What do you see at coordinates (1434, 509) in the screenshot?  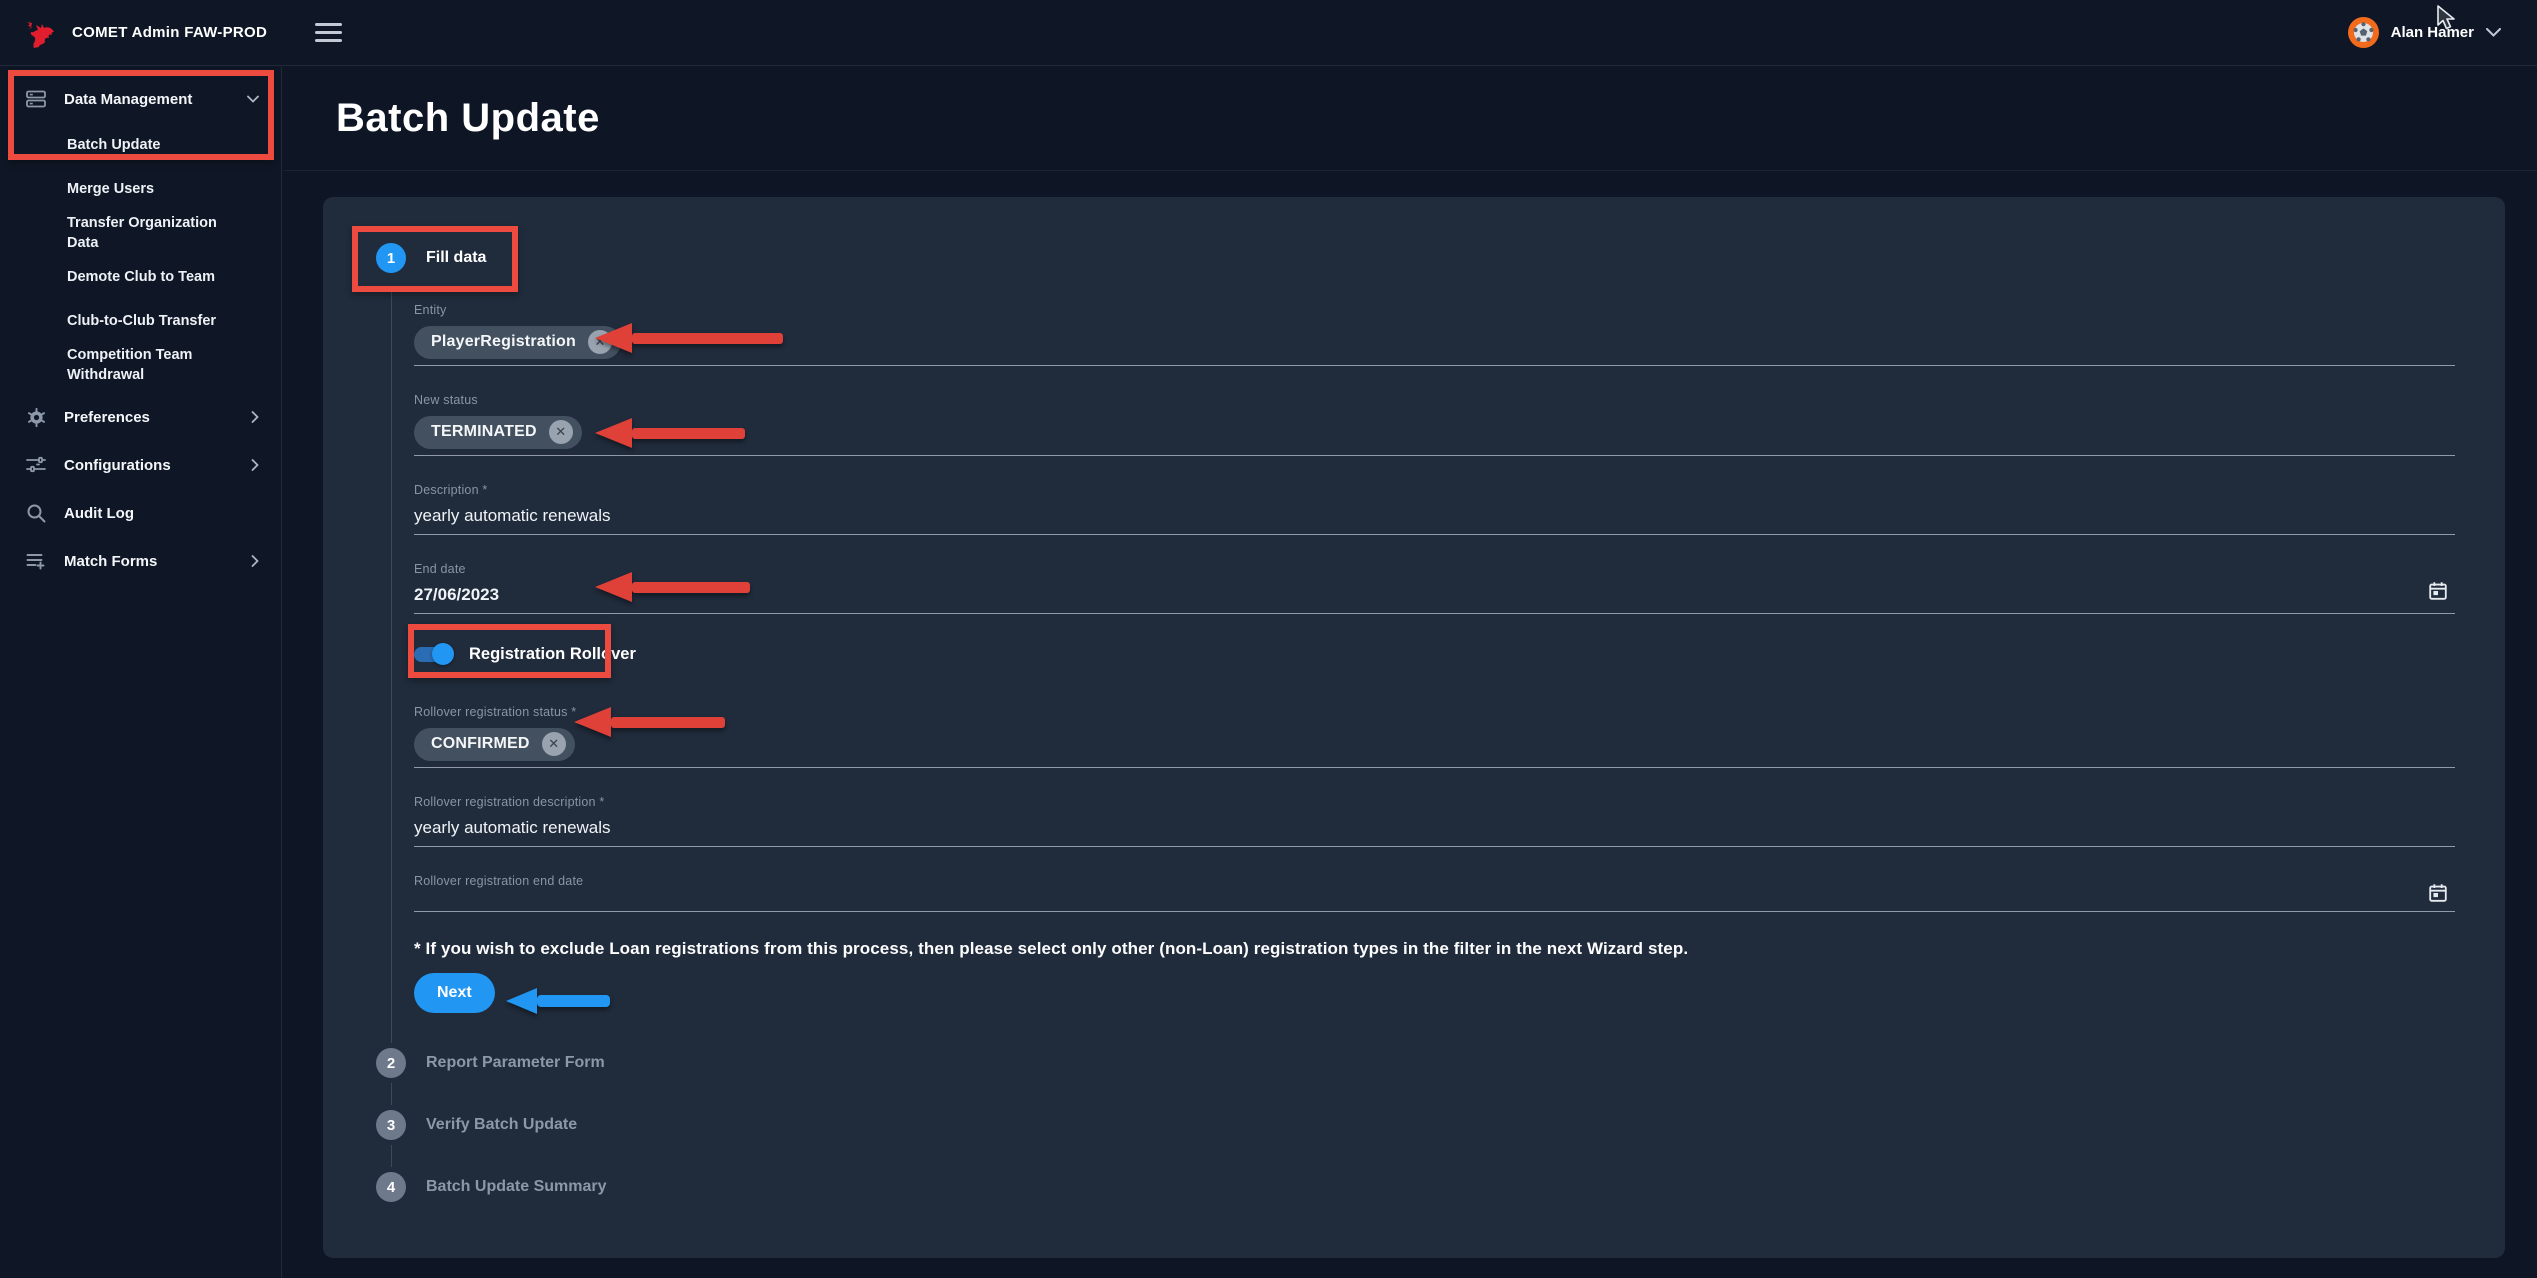 I see `description-field: Description * yearly automatic renewals` at bounding box center [1434, 509].